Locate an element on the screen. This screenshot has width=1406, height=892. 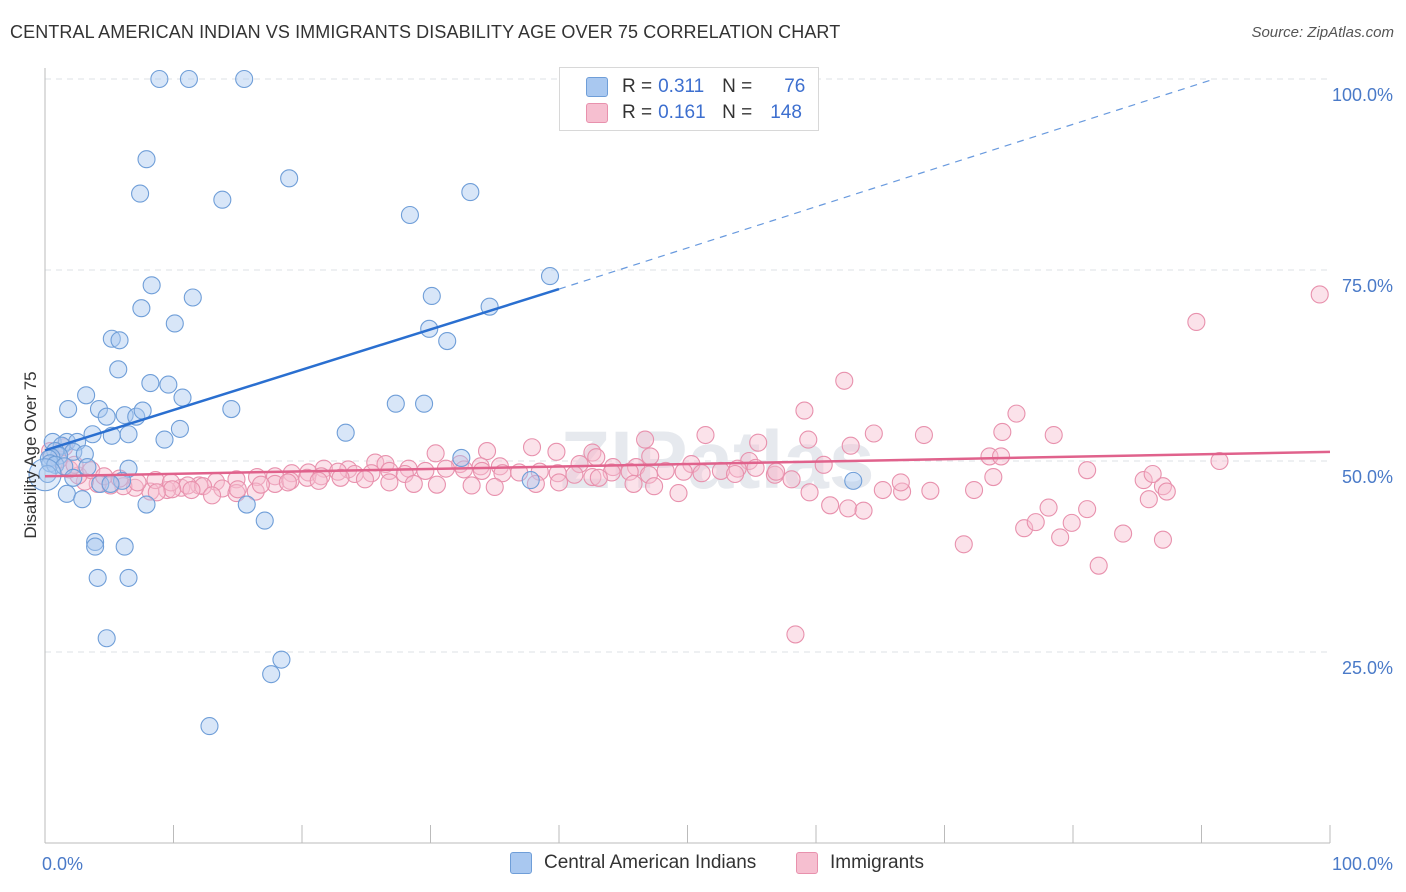
y-tick-label: 100.0% is located at coordinates (1362, 95).